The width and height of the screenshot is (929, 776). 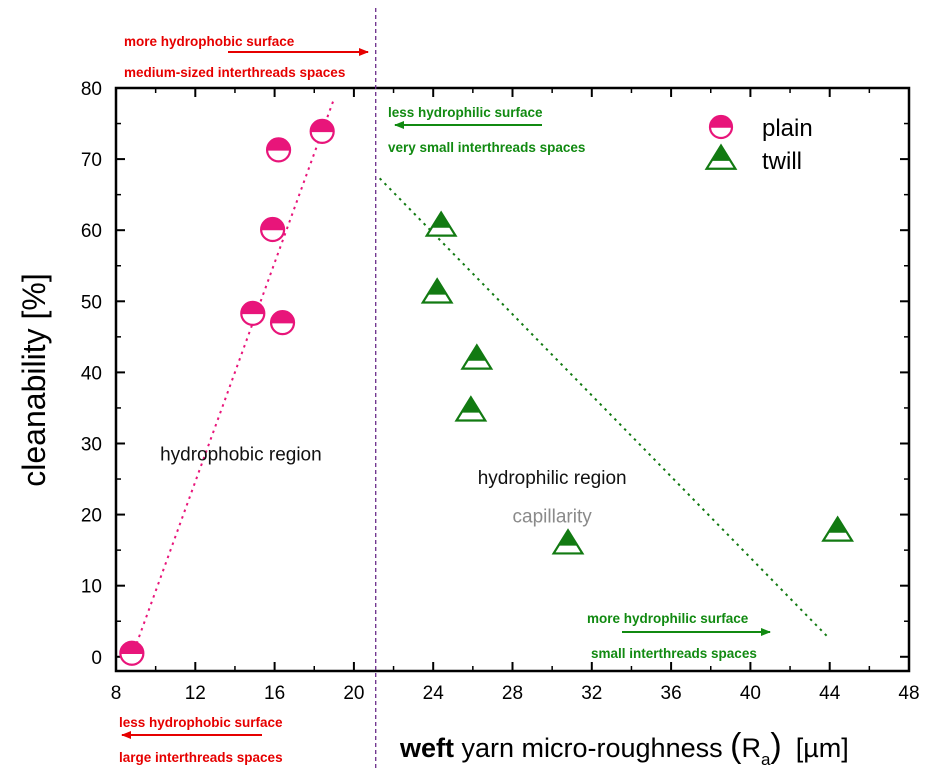 I want to click on legend-marker-plain, so click(x=721, y=127).